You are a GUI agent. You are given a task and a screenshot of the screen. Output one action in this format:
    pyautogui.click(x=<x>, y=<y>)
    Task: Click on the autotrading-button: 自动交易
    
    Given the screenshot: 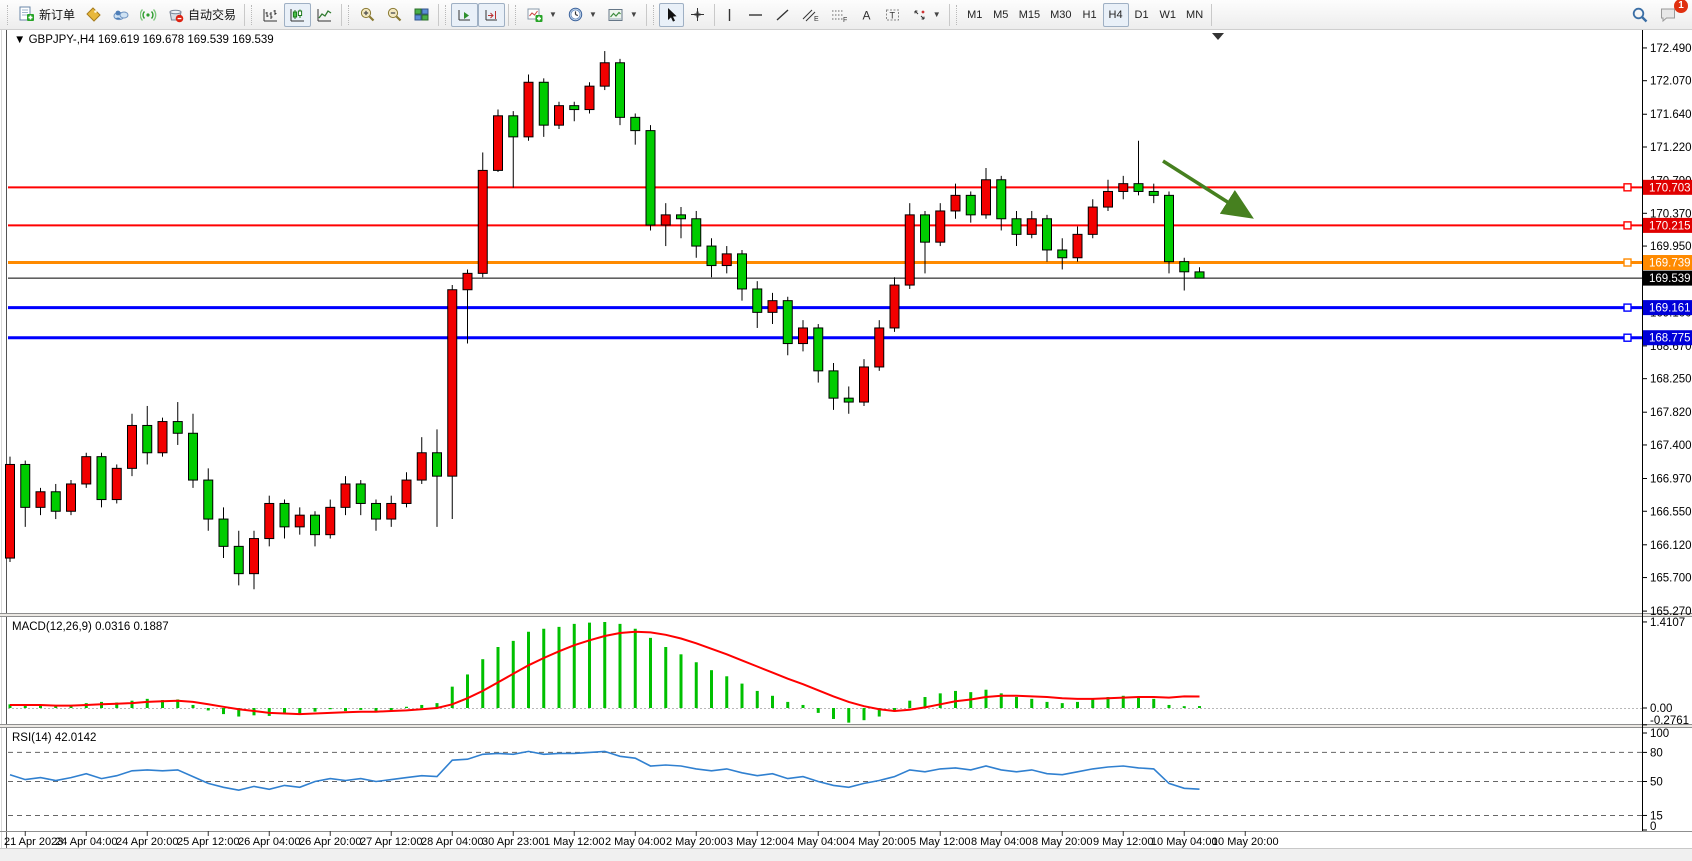 What is the action you would take?
    pyautogui.click(x=201, y=15)
    